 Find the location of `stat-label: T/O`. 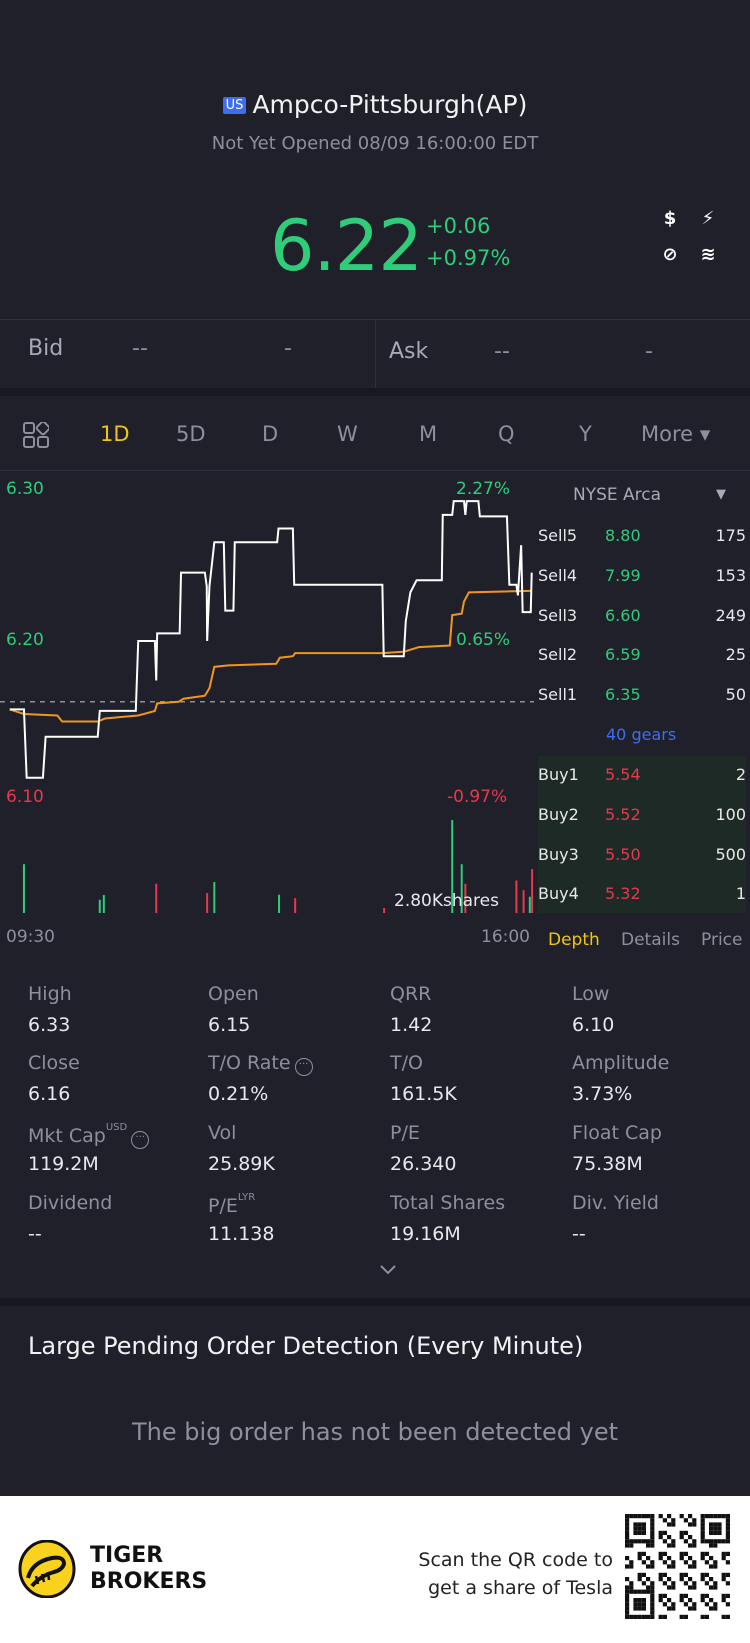

stat-label: T/O is located at coordinates (406, 1063).